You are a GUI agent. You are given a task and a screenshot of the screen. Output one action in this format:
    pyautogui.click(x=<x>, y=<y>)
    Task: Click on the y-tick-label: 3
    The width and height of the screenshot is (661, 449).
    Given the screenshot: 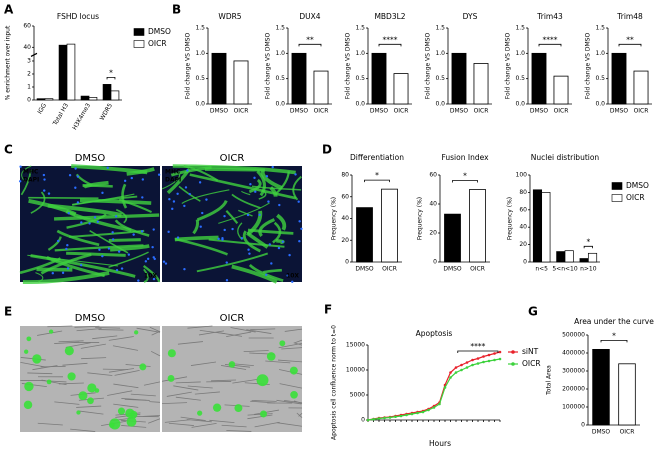 What is the action you would take?
    pyautogui.click(x=29, y=60)
    